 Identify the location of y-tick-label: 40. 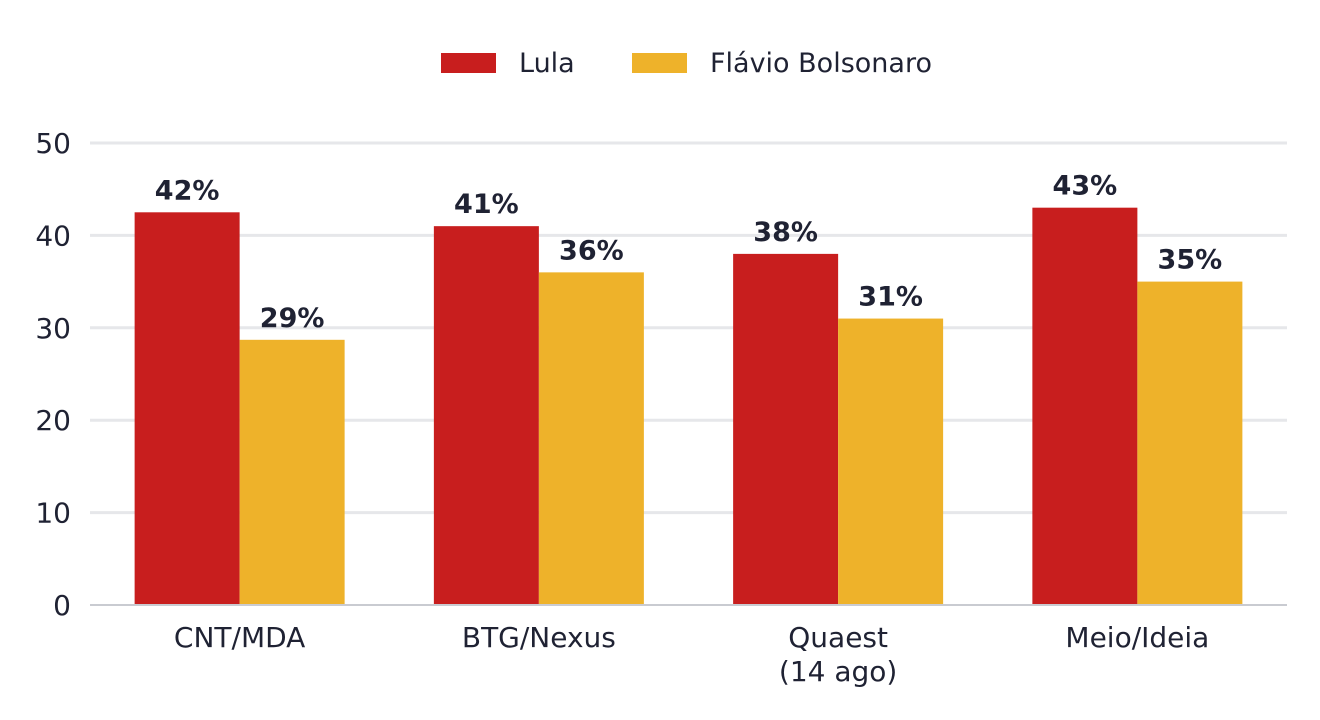
(53, 235).